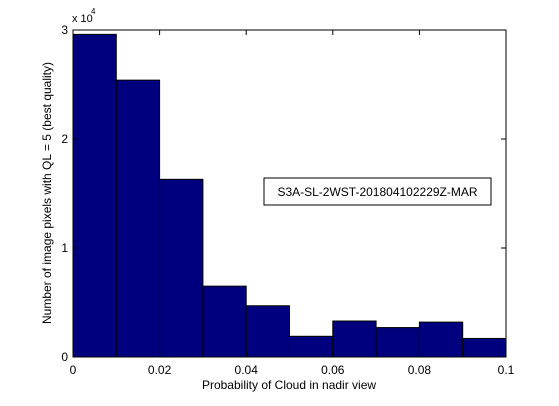 The height and width of the screenshot is (406, 559). Describe the element at coordinates (73, 370) in the screenshot. I see `x-tick-label: 0` at that location.